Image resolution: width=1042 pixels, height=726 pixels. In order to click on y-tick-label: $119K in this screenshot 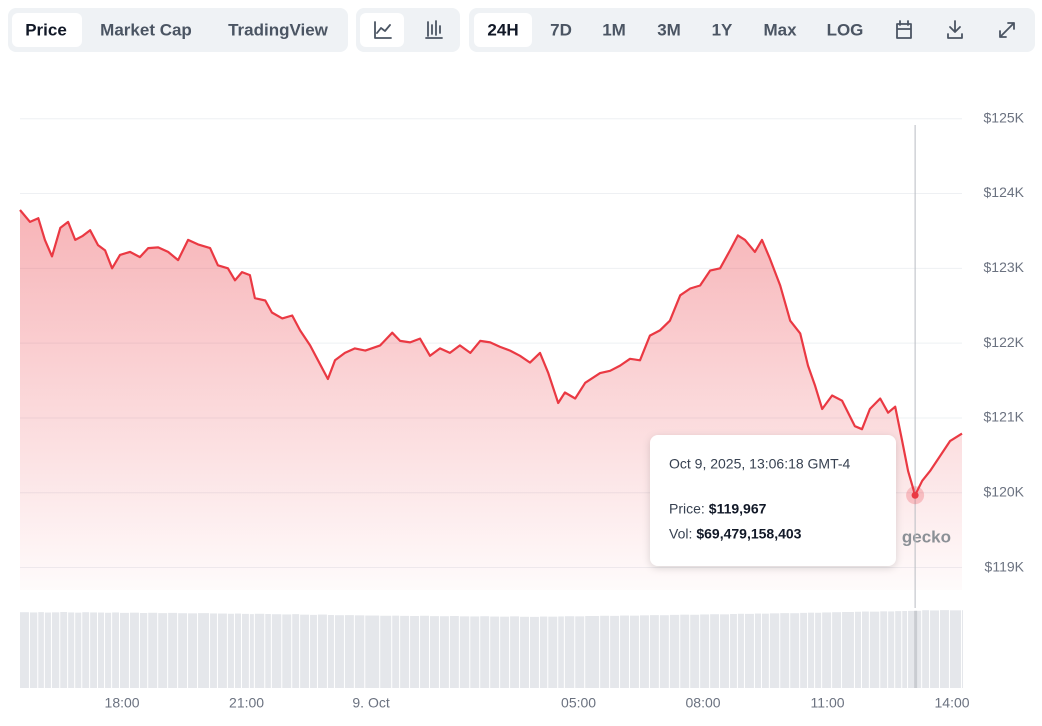, I will do `click(1005, 566)`.